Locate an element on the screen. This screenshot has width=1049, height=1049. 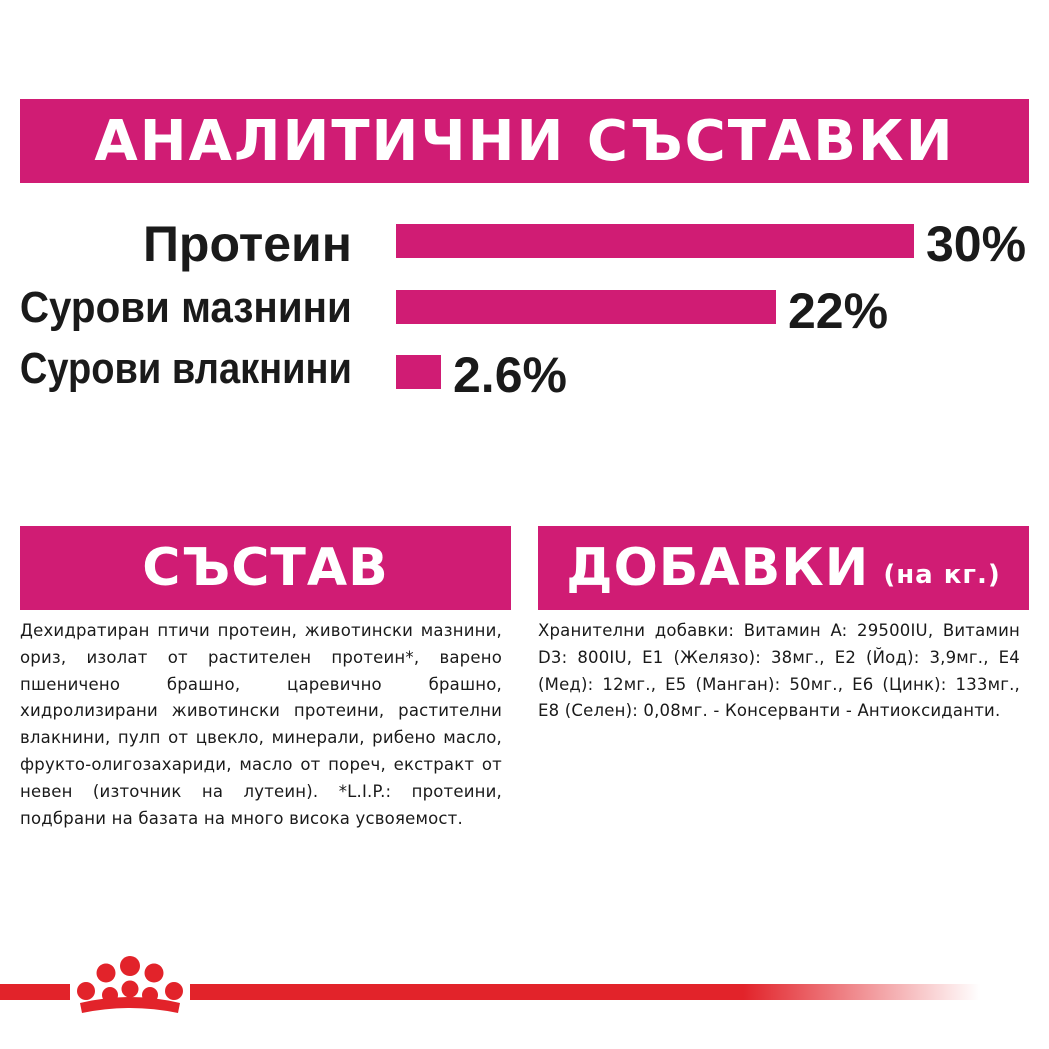
protein-value: 30% is located at coordinates (976, 244).